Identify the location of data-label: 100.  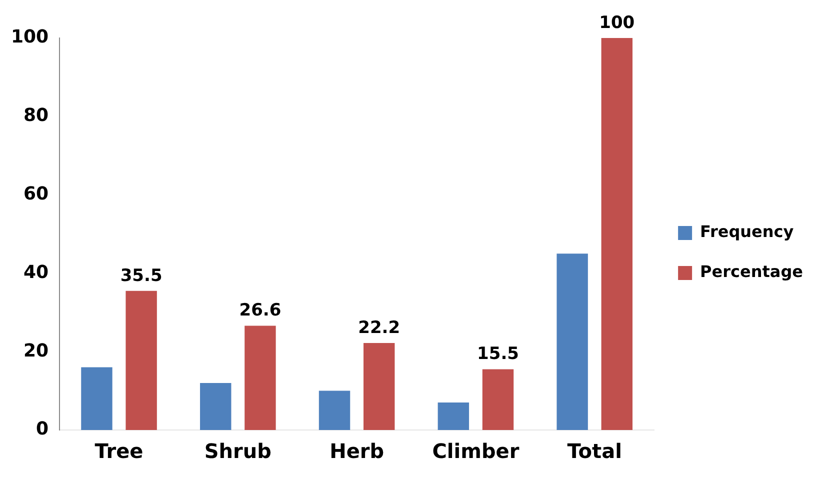
(617, 22).